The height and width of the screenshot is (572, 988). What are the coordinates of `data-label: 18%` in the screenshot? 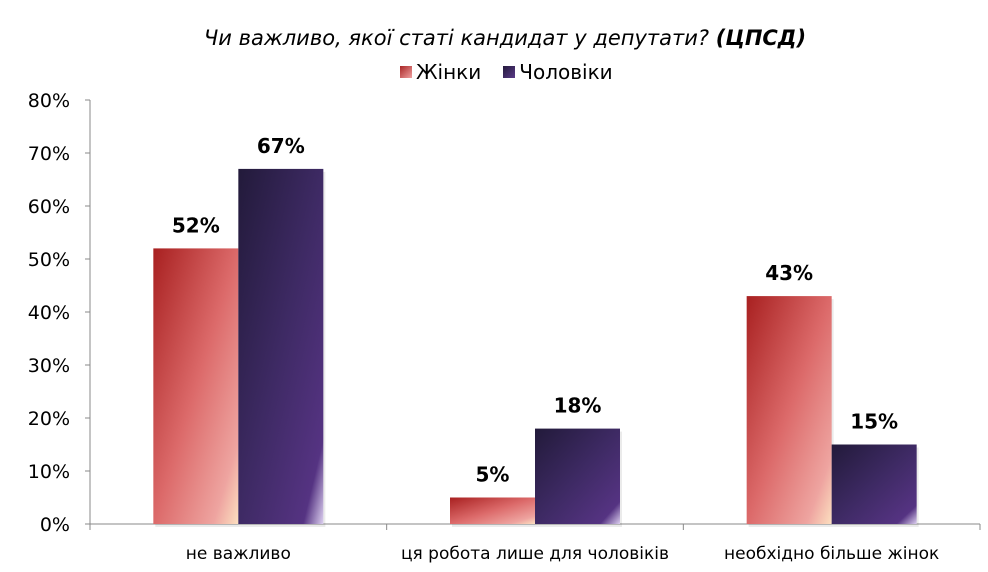 It's located at (578, 406).